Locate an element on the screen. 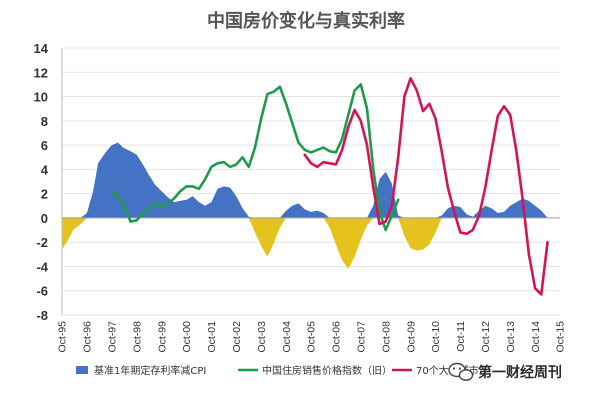 This screenshot has height=402, width=612. x-tick-label-11: Oct-06 is located at coordinates (337, 337).